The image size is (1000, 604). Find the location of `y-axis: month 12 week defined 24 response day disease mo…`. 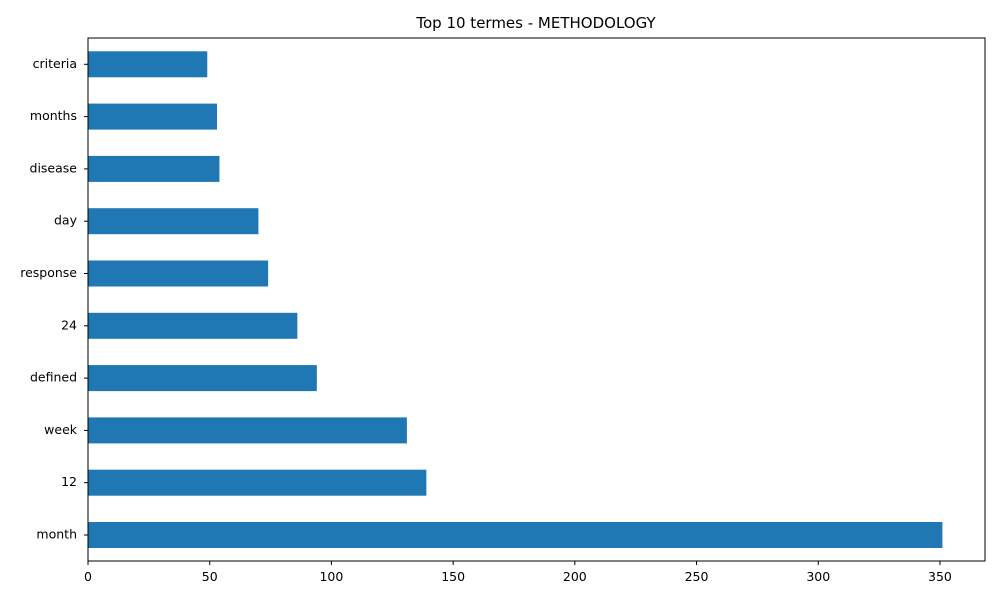

y-axis: month 12 week defined 24 response day disease mo… is located at coordinates (54, 299).